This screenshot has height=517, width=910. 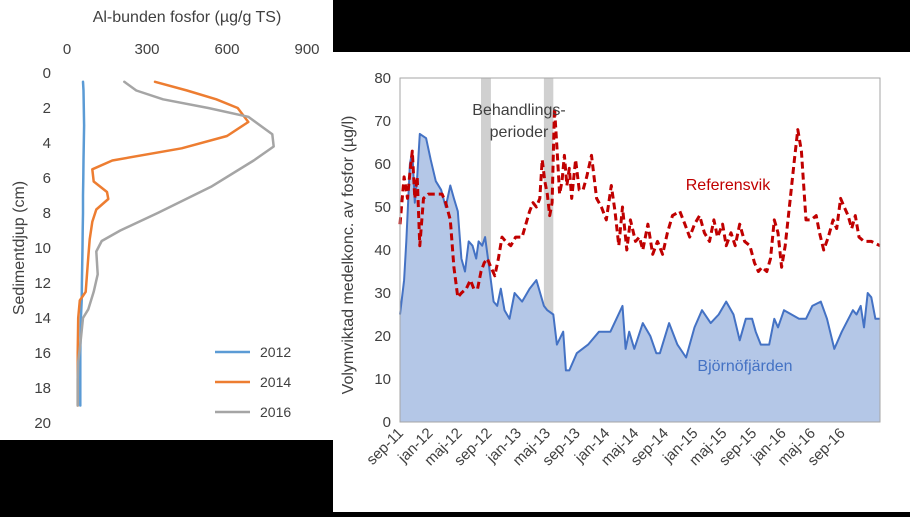 What do you see at coordinates (47, 178) in the screenshot?
I see `y-tick-label: 6` at bounding box center [47, 178].